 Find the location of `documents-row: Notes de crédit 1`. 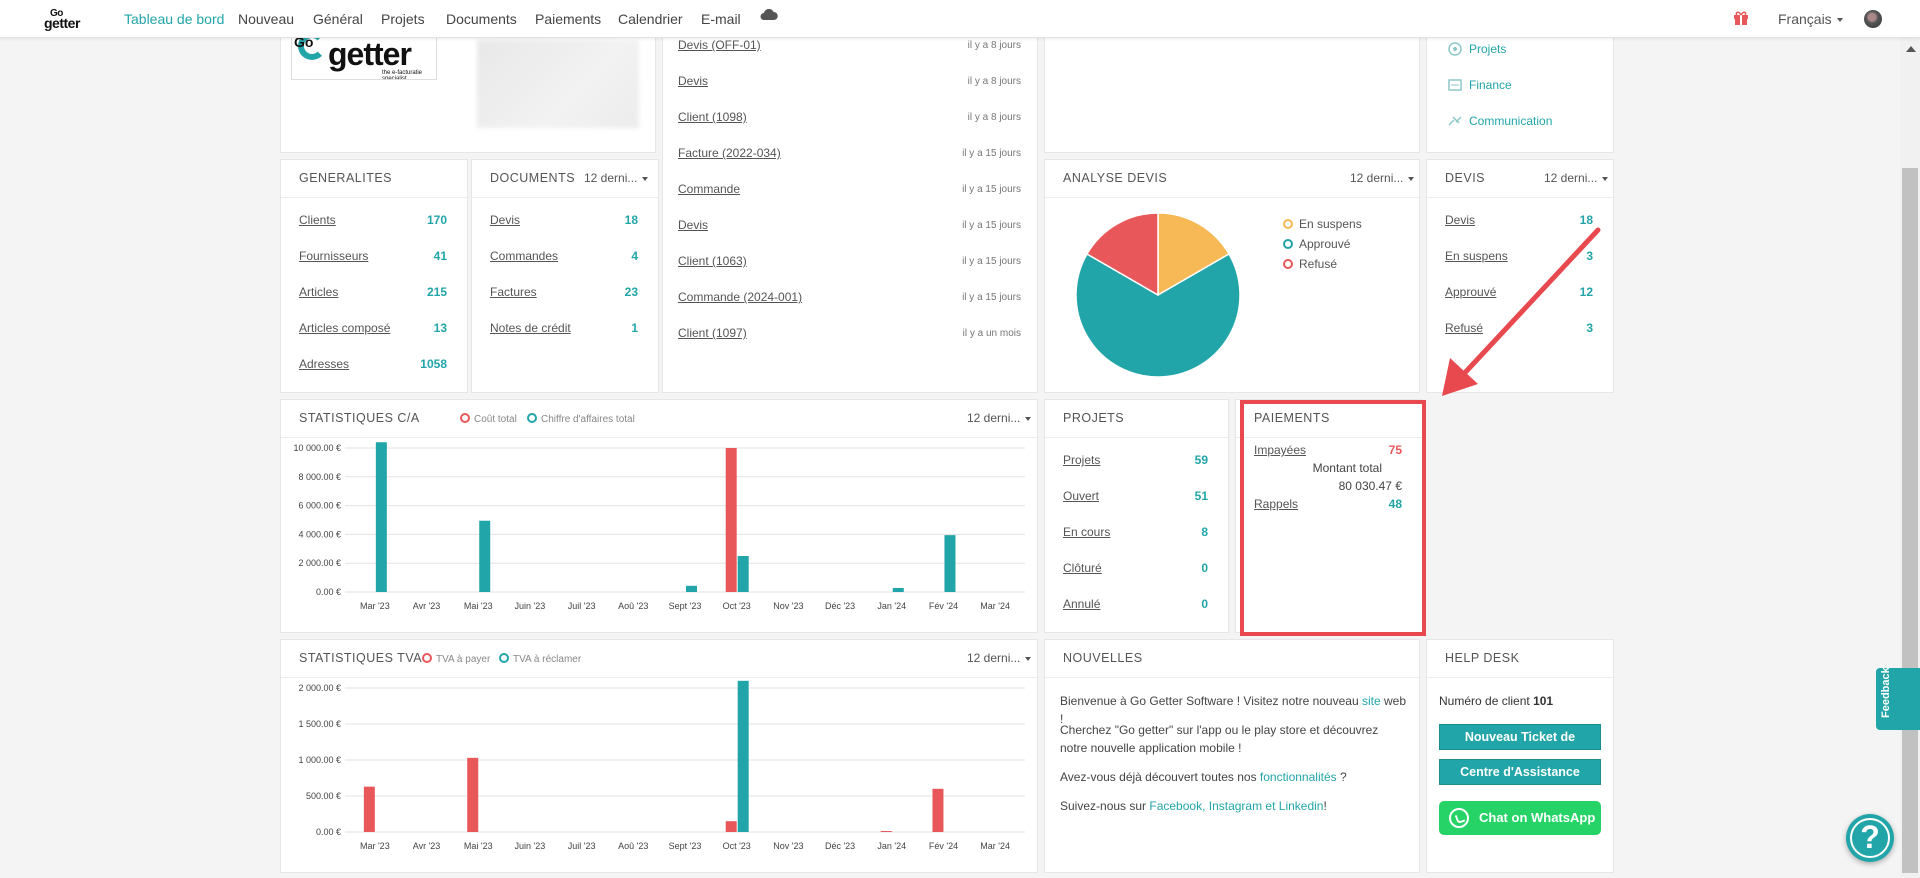

documents-row: Notes de crédit 1 is located at coordinates (564, 328).